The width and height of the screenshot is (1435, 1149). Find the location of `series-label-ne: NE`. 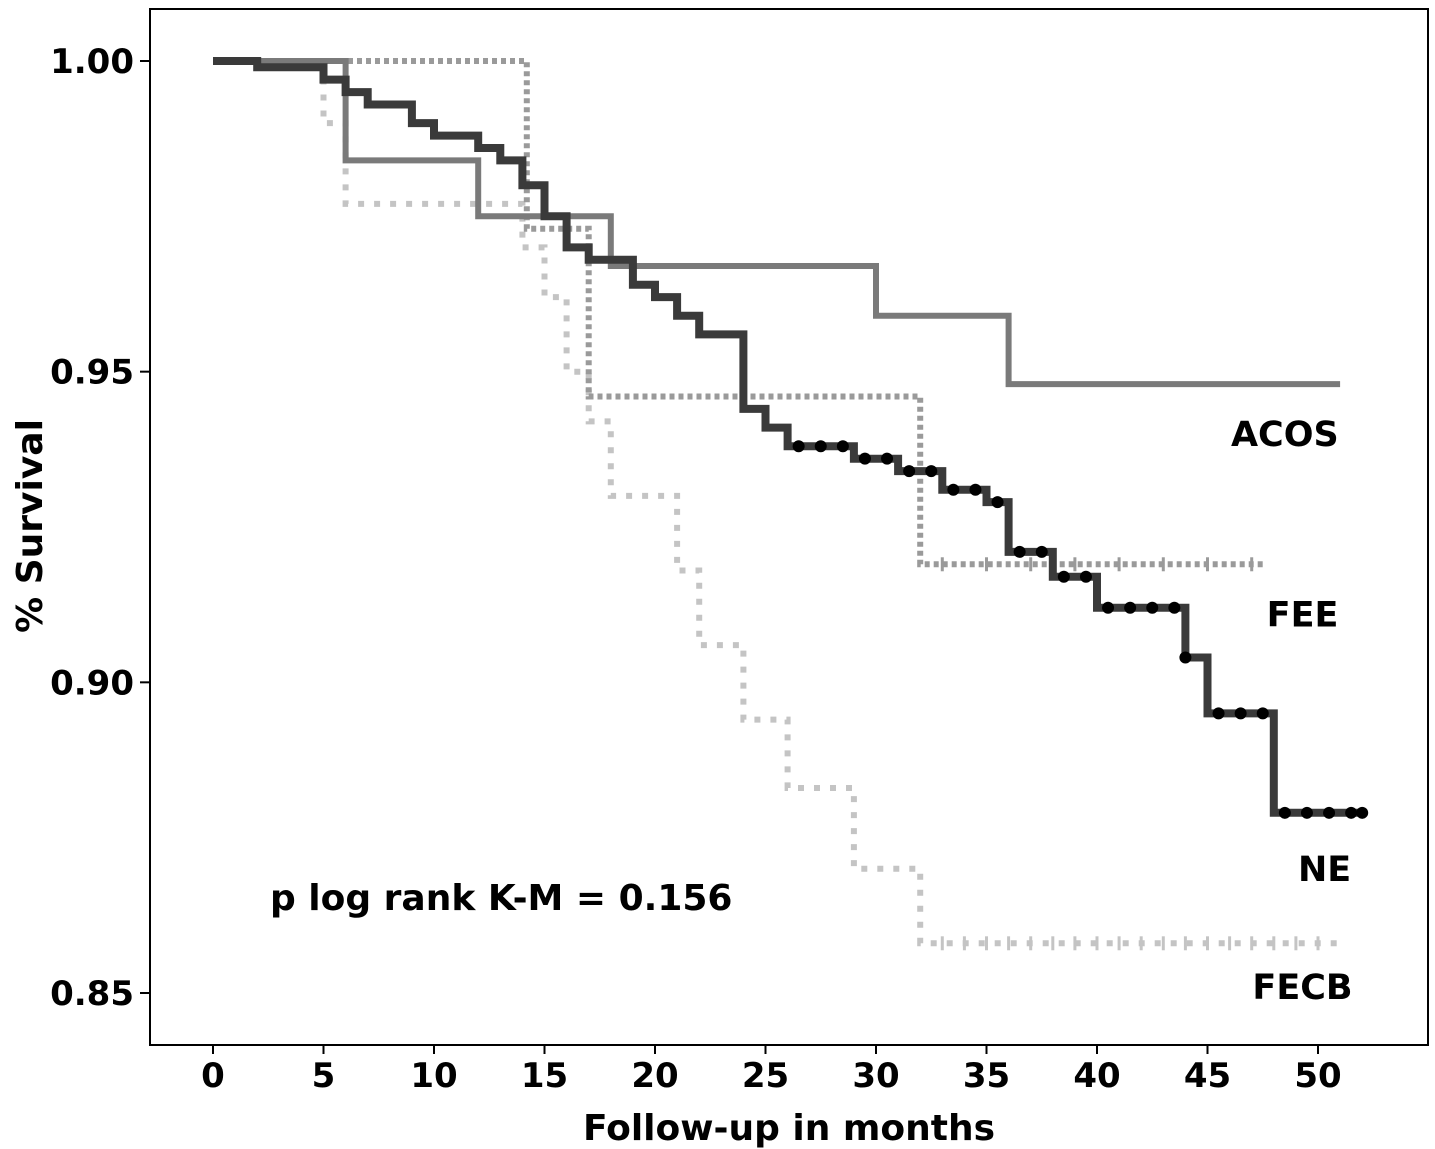

series-label-ne: NE is located at coordinates (1324, 870).